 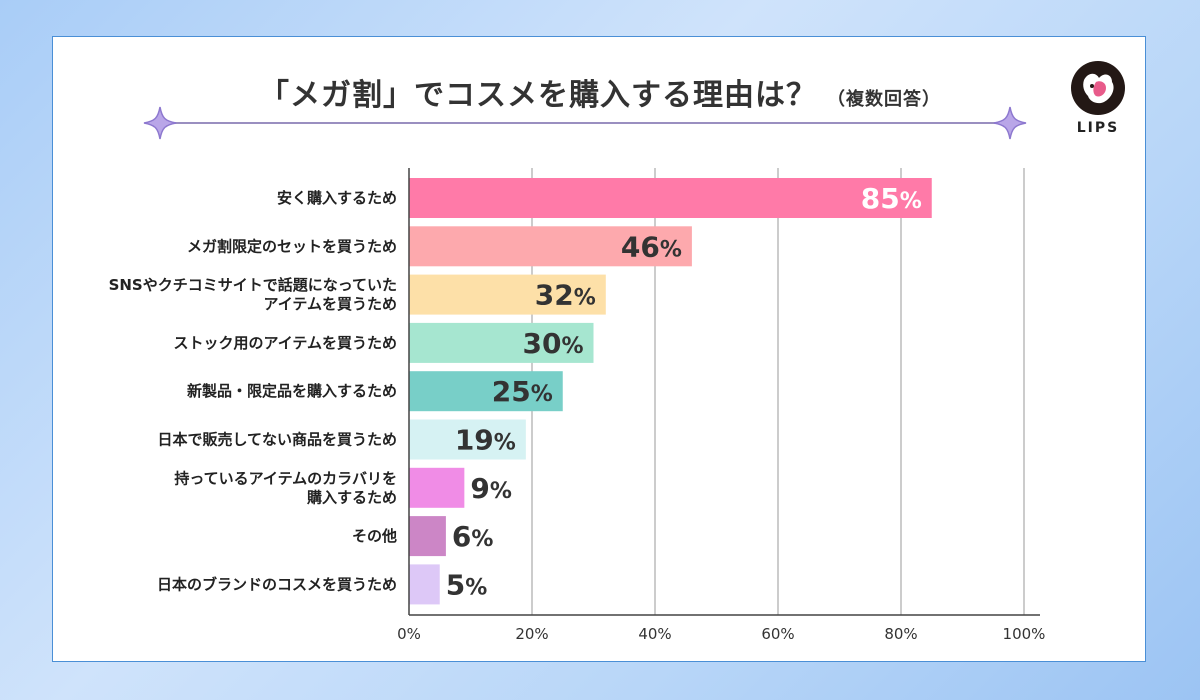 What do you see at coordinates (891, 198) in the screenshot?
I see `data-label: 85%` at bounding box center [891, 198].